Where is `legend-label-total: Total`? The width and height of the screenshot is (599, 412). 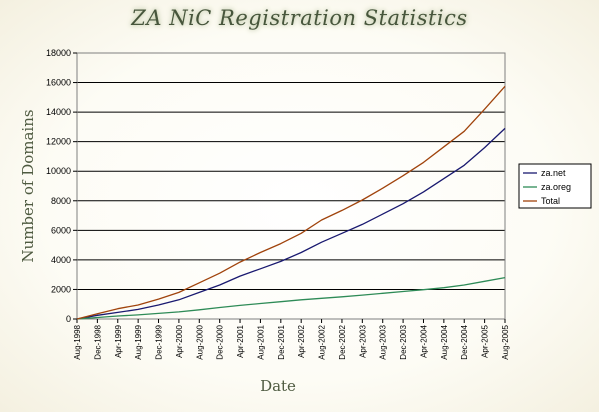 legend-label-total: Total is located at coordinates (550, 201).